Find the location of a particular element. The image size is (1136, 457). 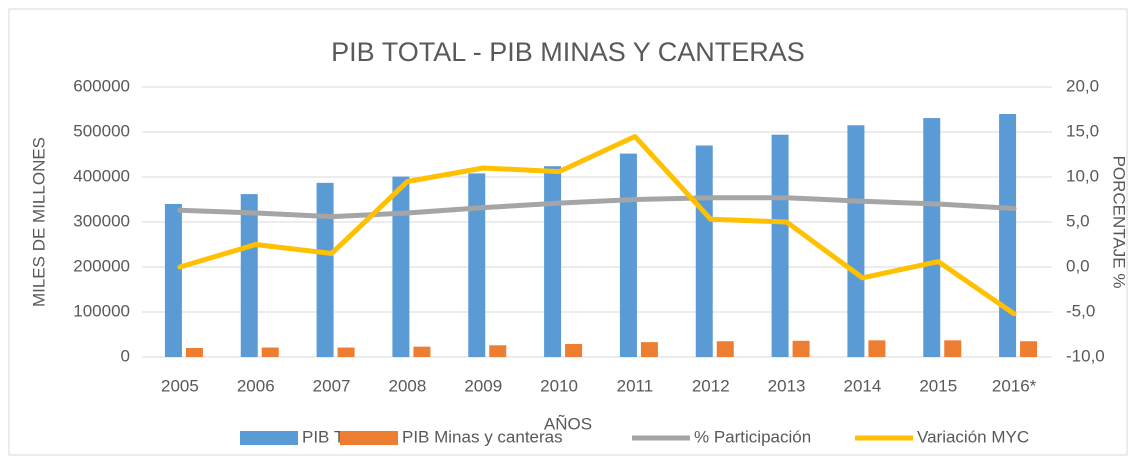

x-tick-label: 2012 is located at coordinates (711, 385).